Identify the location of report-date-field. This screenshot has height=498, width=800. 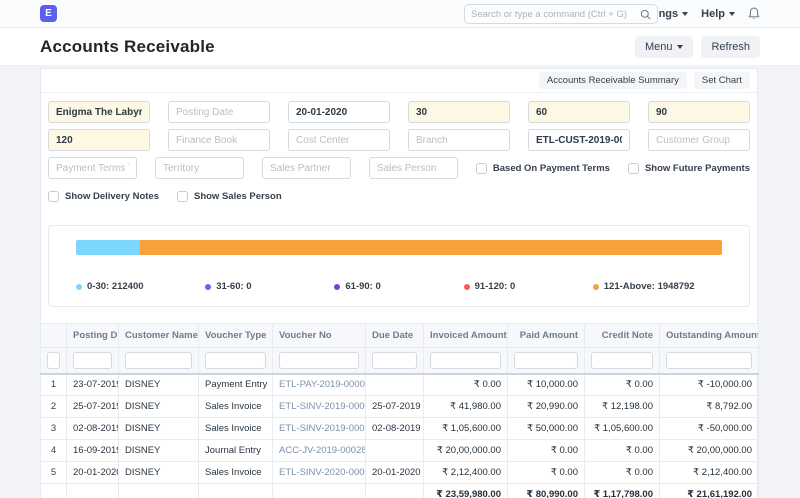
(339, 112).